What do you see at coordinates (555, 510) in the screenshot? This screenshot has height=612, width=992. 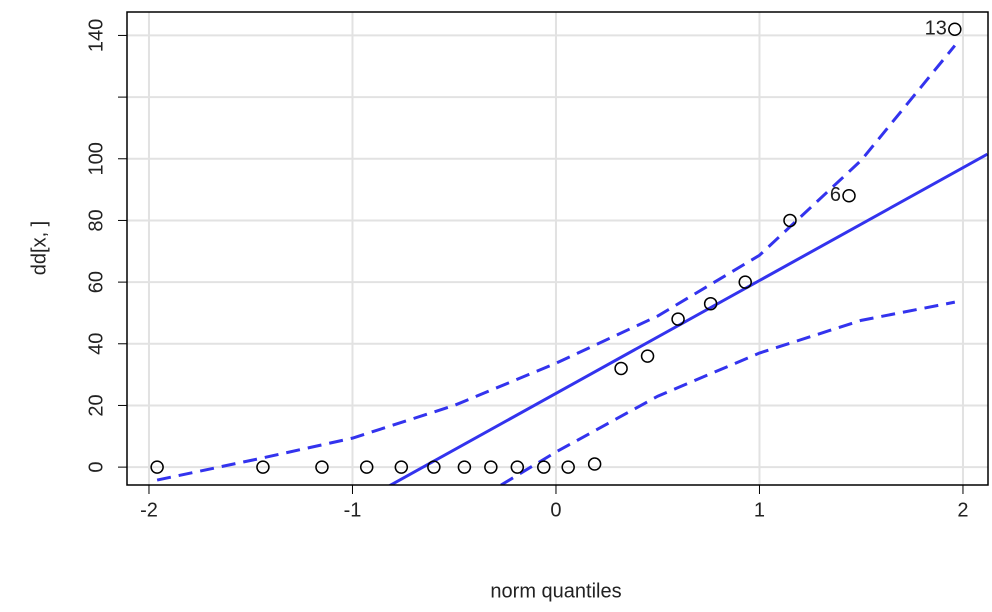 I see `x-tick-label: 0` at bounding box center [555, 510].